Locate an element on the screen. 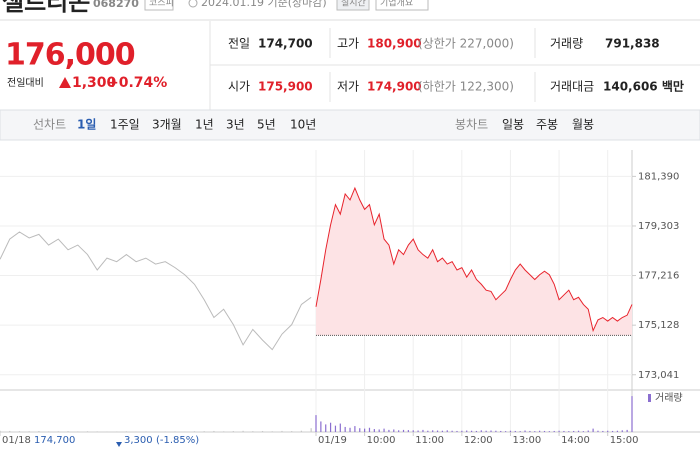  prev-change: 3,300 is located at coordinates (138, 440).